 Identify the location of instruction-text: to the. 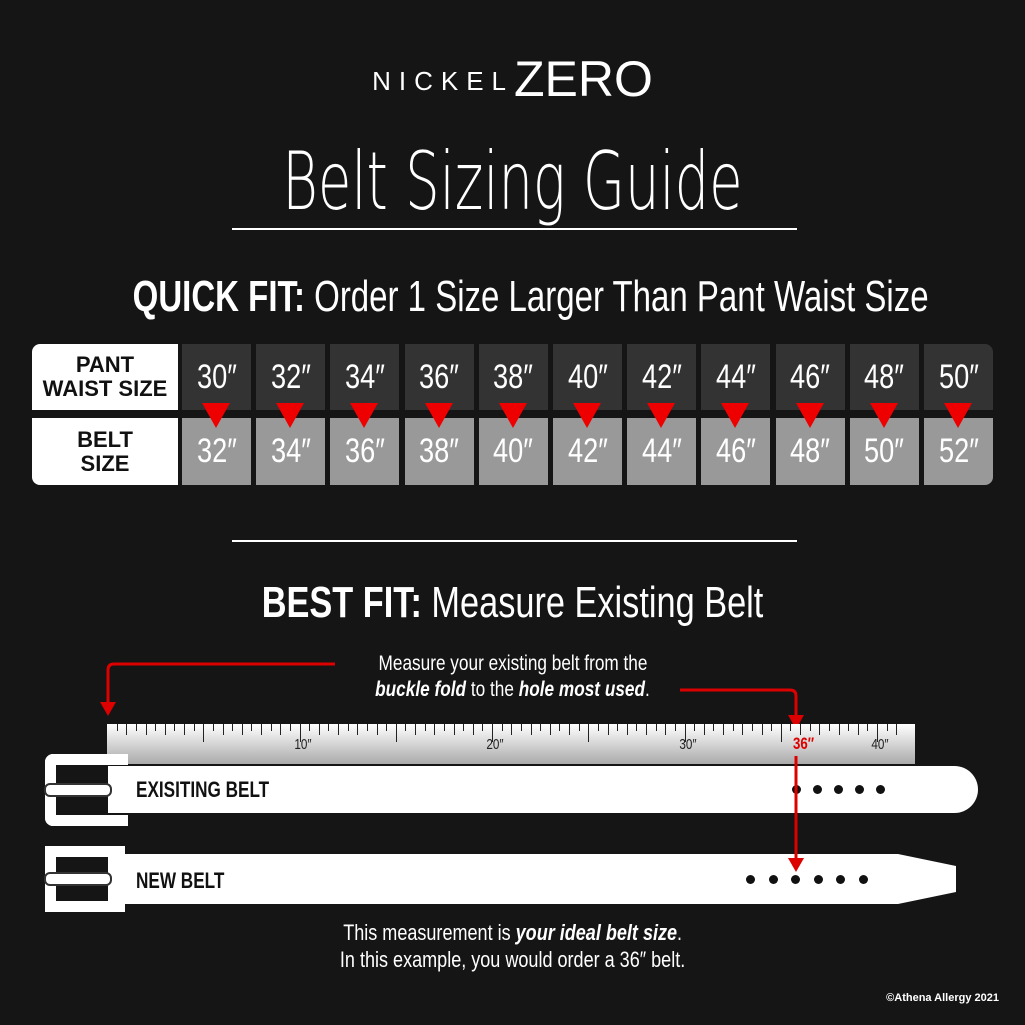
(492, 689).